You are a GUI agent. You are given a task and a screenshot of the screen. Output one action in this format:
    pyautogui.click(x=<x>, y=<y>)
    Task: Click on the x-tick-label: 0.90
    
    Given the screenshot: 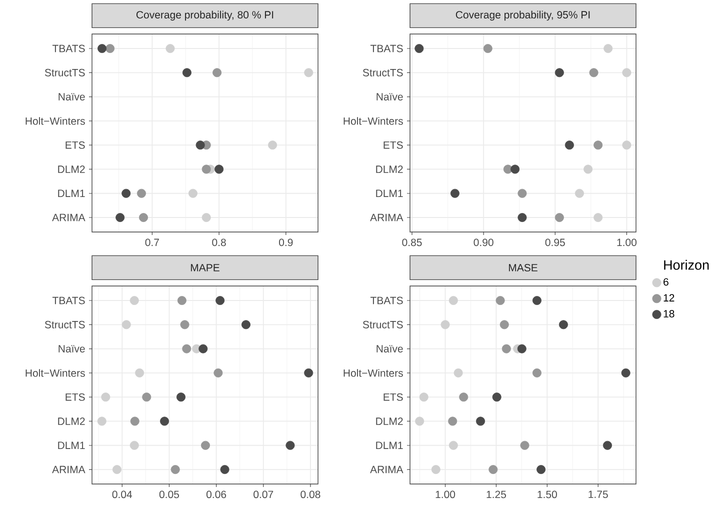 What is the action you would take?
    pyautogui.click(x=484, y=242)
    